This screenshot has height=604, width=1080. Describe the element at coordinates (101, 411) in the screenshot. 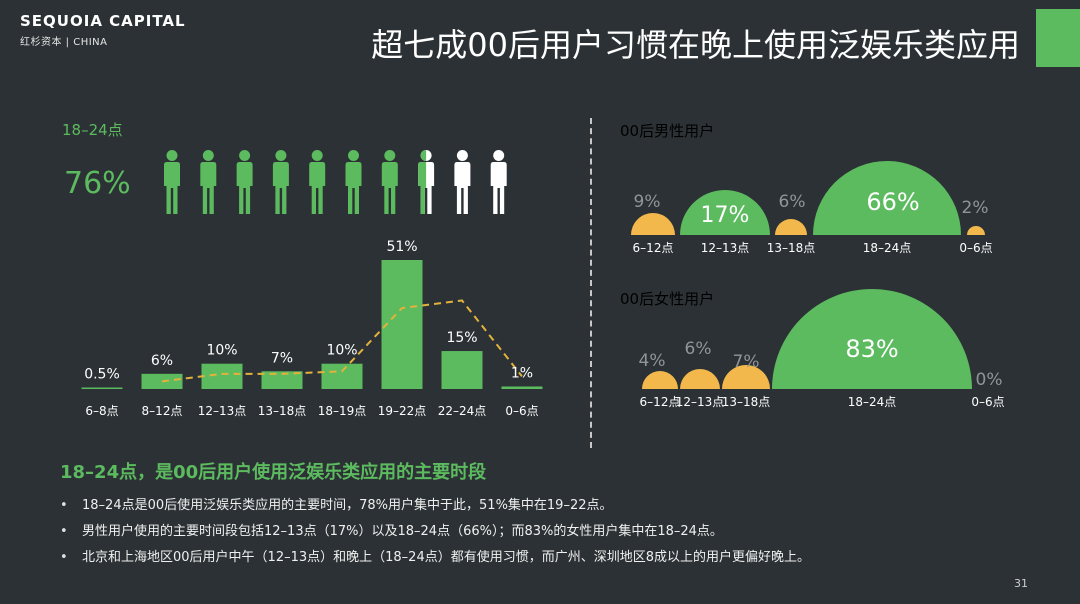

I see `bar-category-label: 6–8点` at that location.